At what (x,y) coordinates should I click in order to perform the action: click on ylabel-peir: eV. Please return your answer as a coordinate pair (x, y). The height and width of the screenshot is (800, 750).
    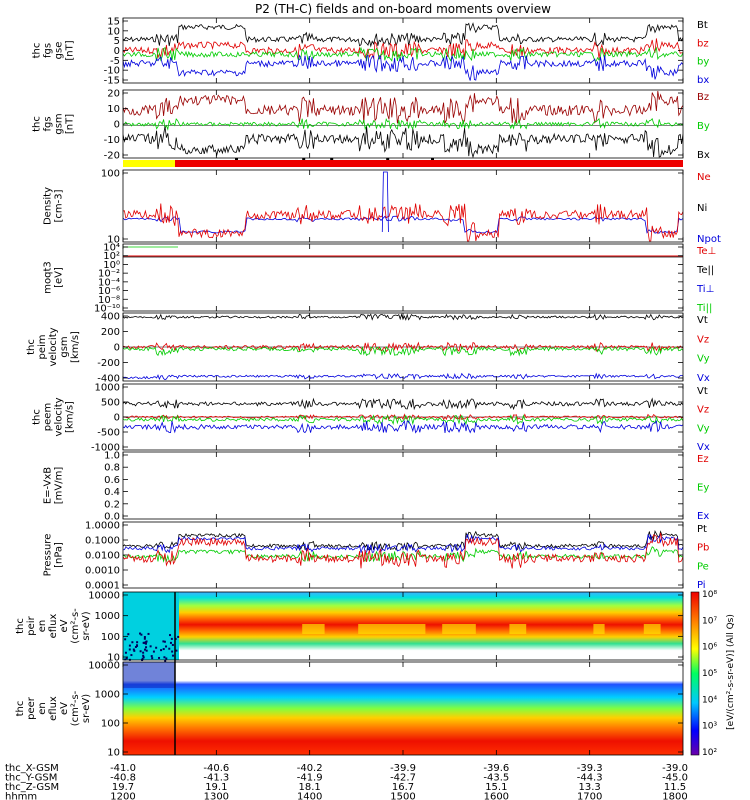
    Looking at the image, I should click on (64, 625).